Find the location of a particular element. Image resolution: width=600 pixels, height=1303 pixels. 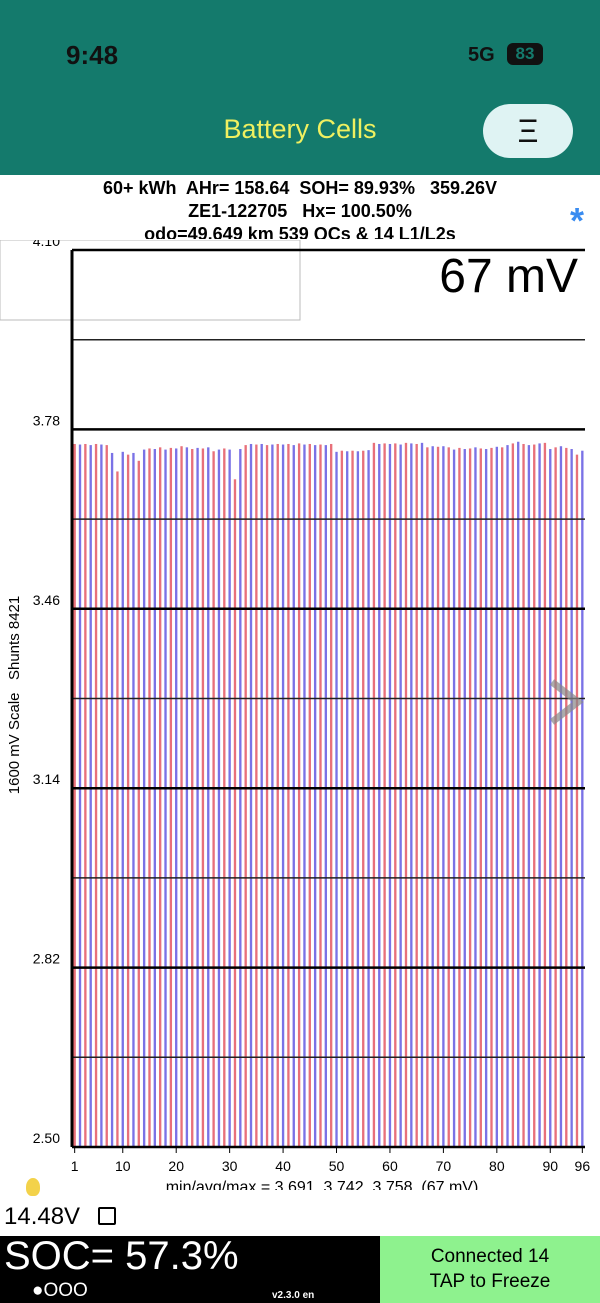

x-tick-label: 96 is located at coordinates (583, 1166).